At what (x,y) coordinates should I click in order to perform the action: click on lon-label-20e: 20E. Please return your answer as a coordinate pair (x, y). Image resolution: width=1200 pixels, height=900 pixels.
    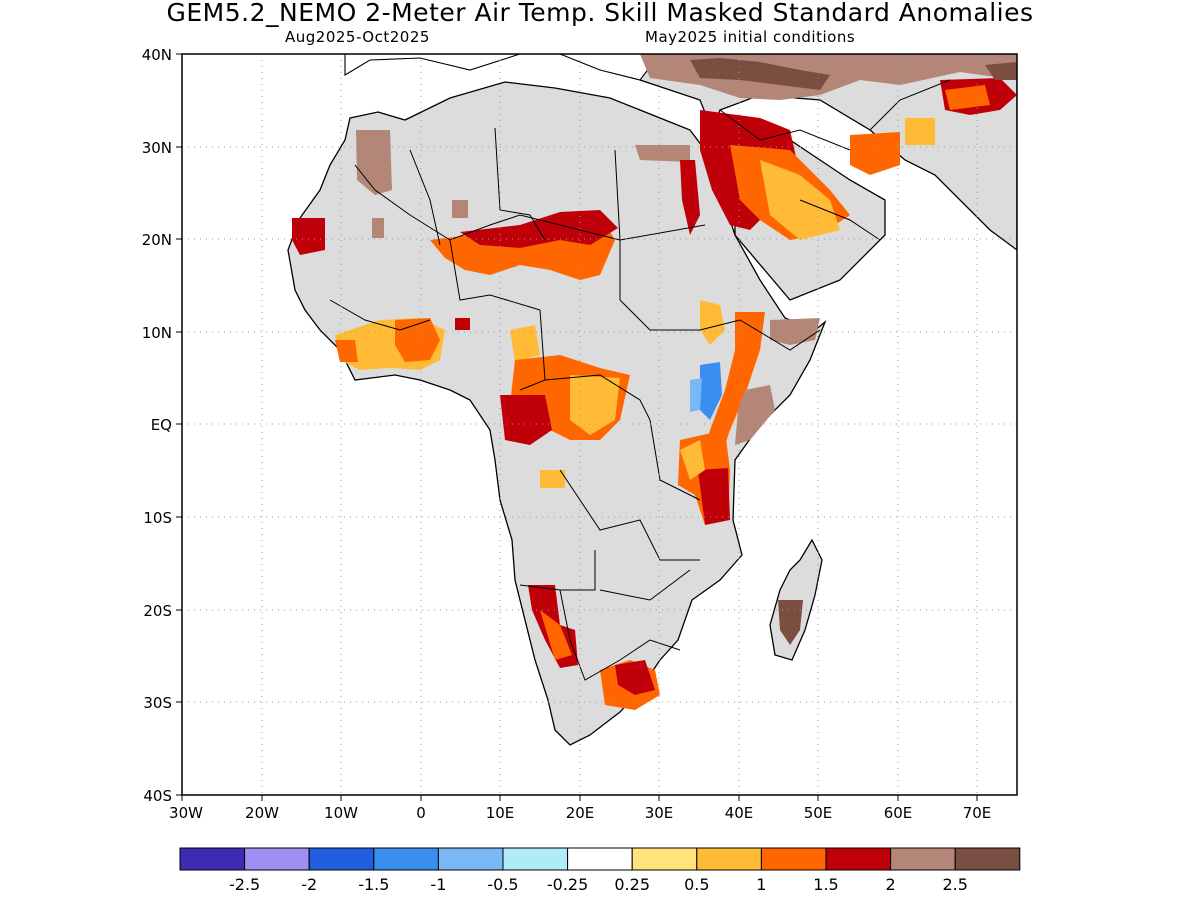
    Looking at the image, I should click on (580, 813).